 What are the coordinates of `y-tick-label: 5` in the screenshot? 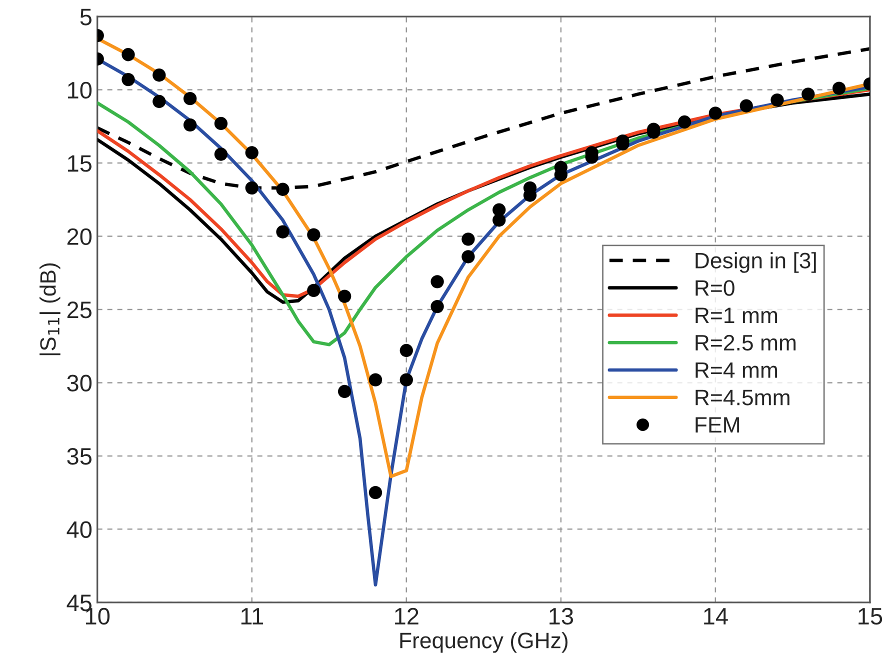 It's located at (86, 17).